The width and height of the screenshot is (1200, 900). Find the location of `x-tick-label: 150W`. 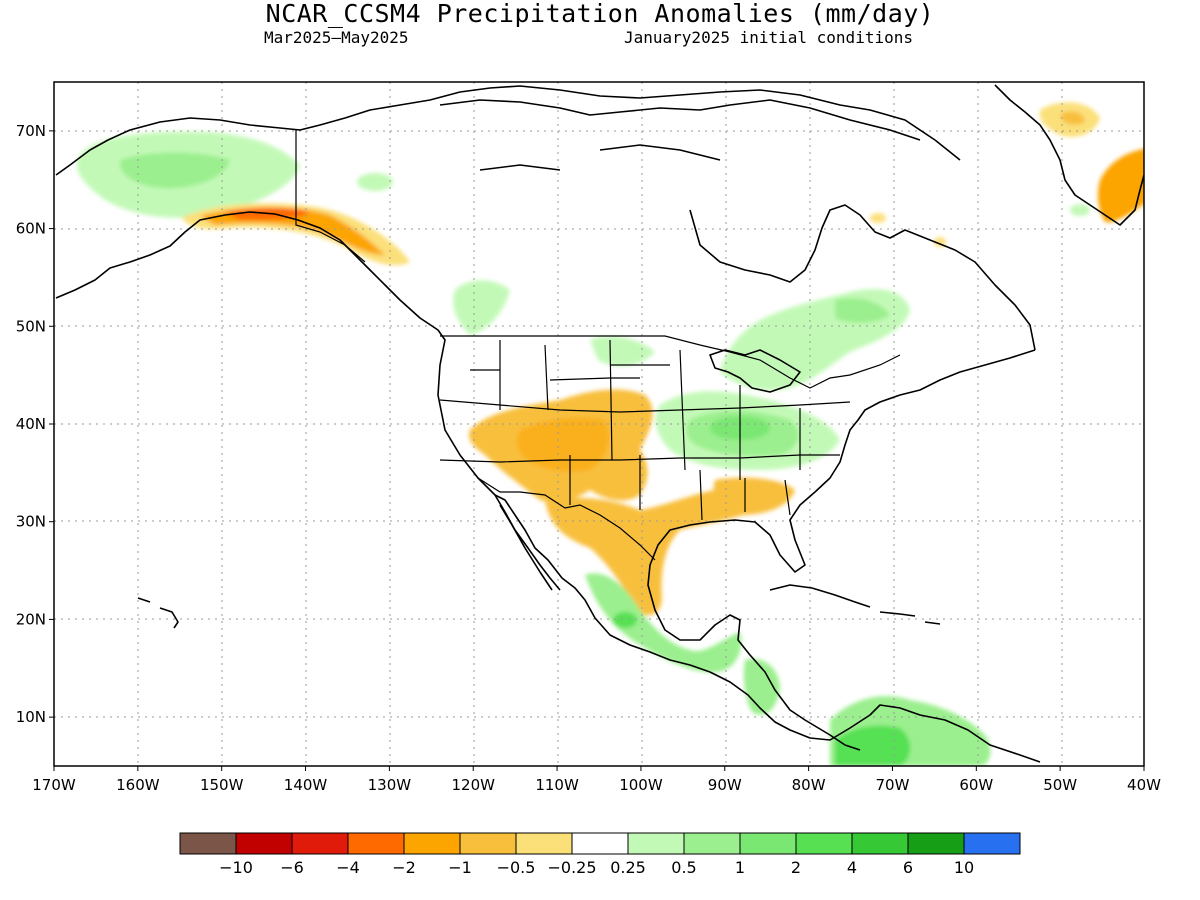

x-tick-label: 150W is located at coordinates (222, 785).